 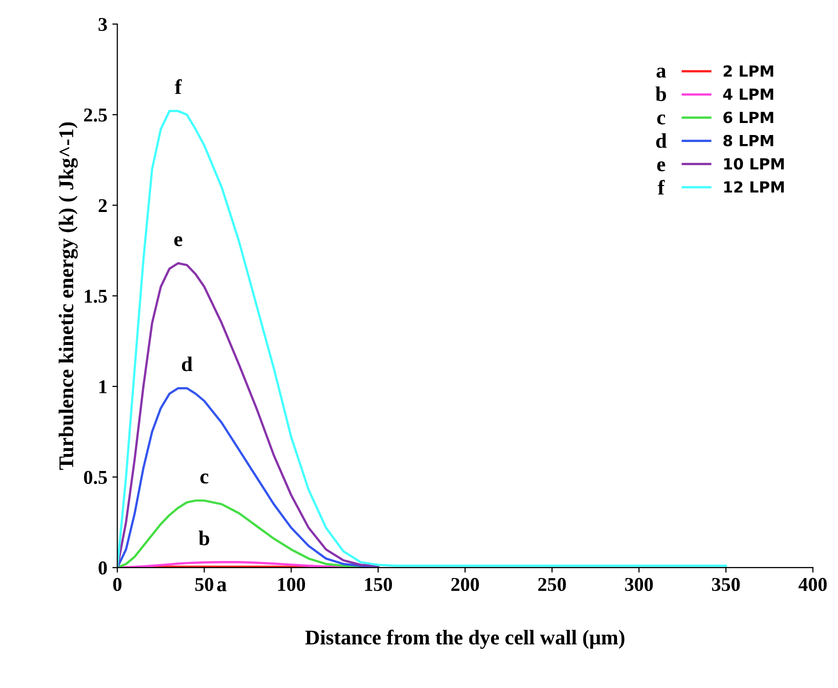 What do you see at coordinates (292, 585) in the screenshot?
I see `x-tick-label: 100` at bounding box center [292, 585].